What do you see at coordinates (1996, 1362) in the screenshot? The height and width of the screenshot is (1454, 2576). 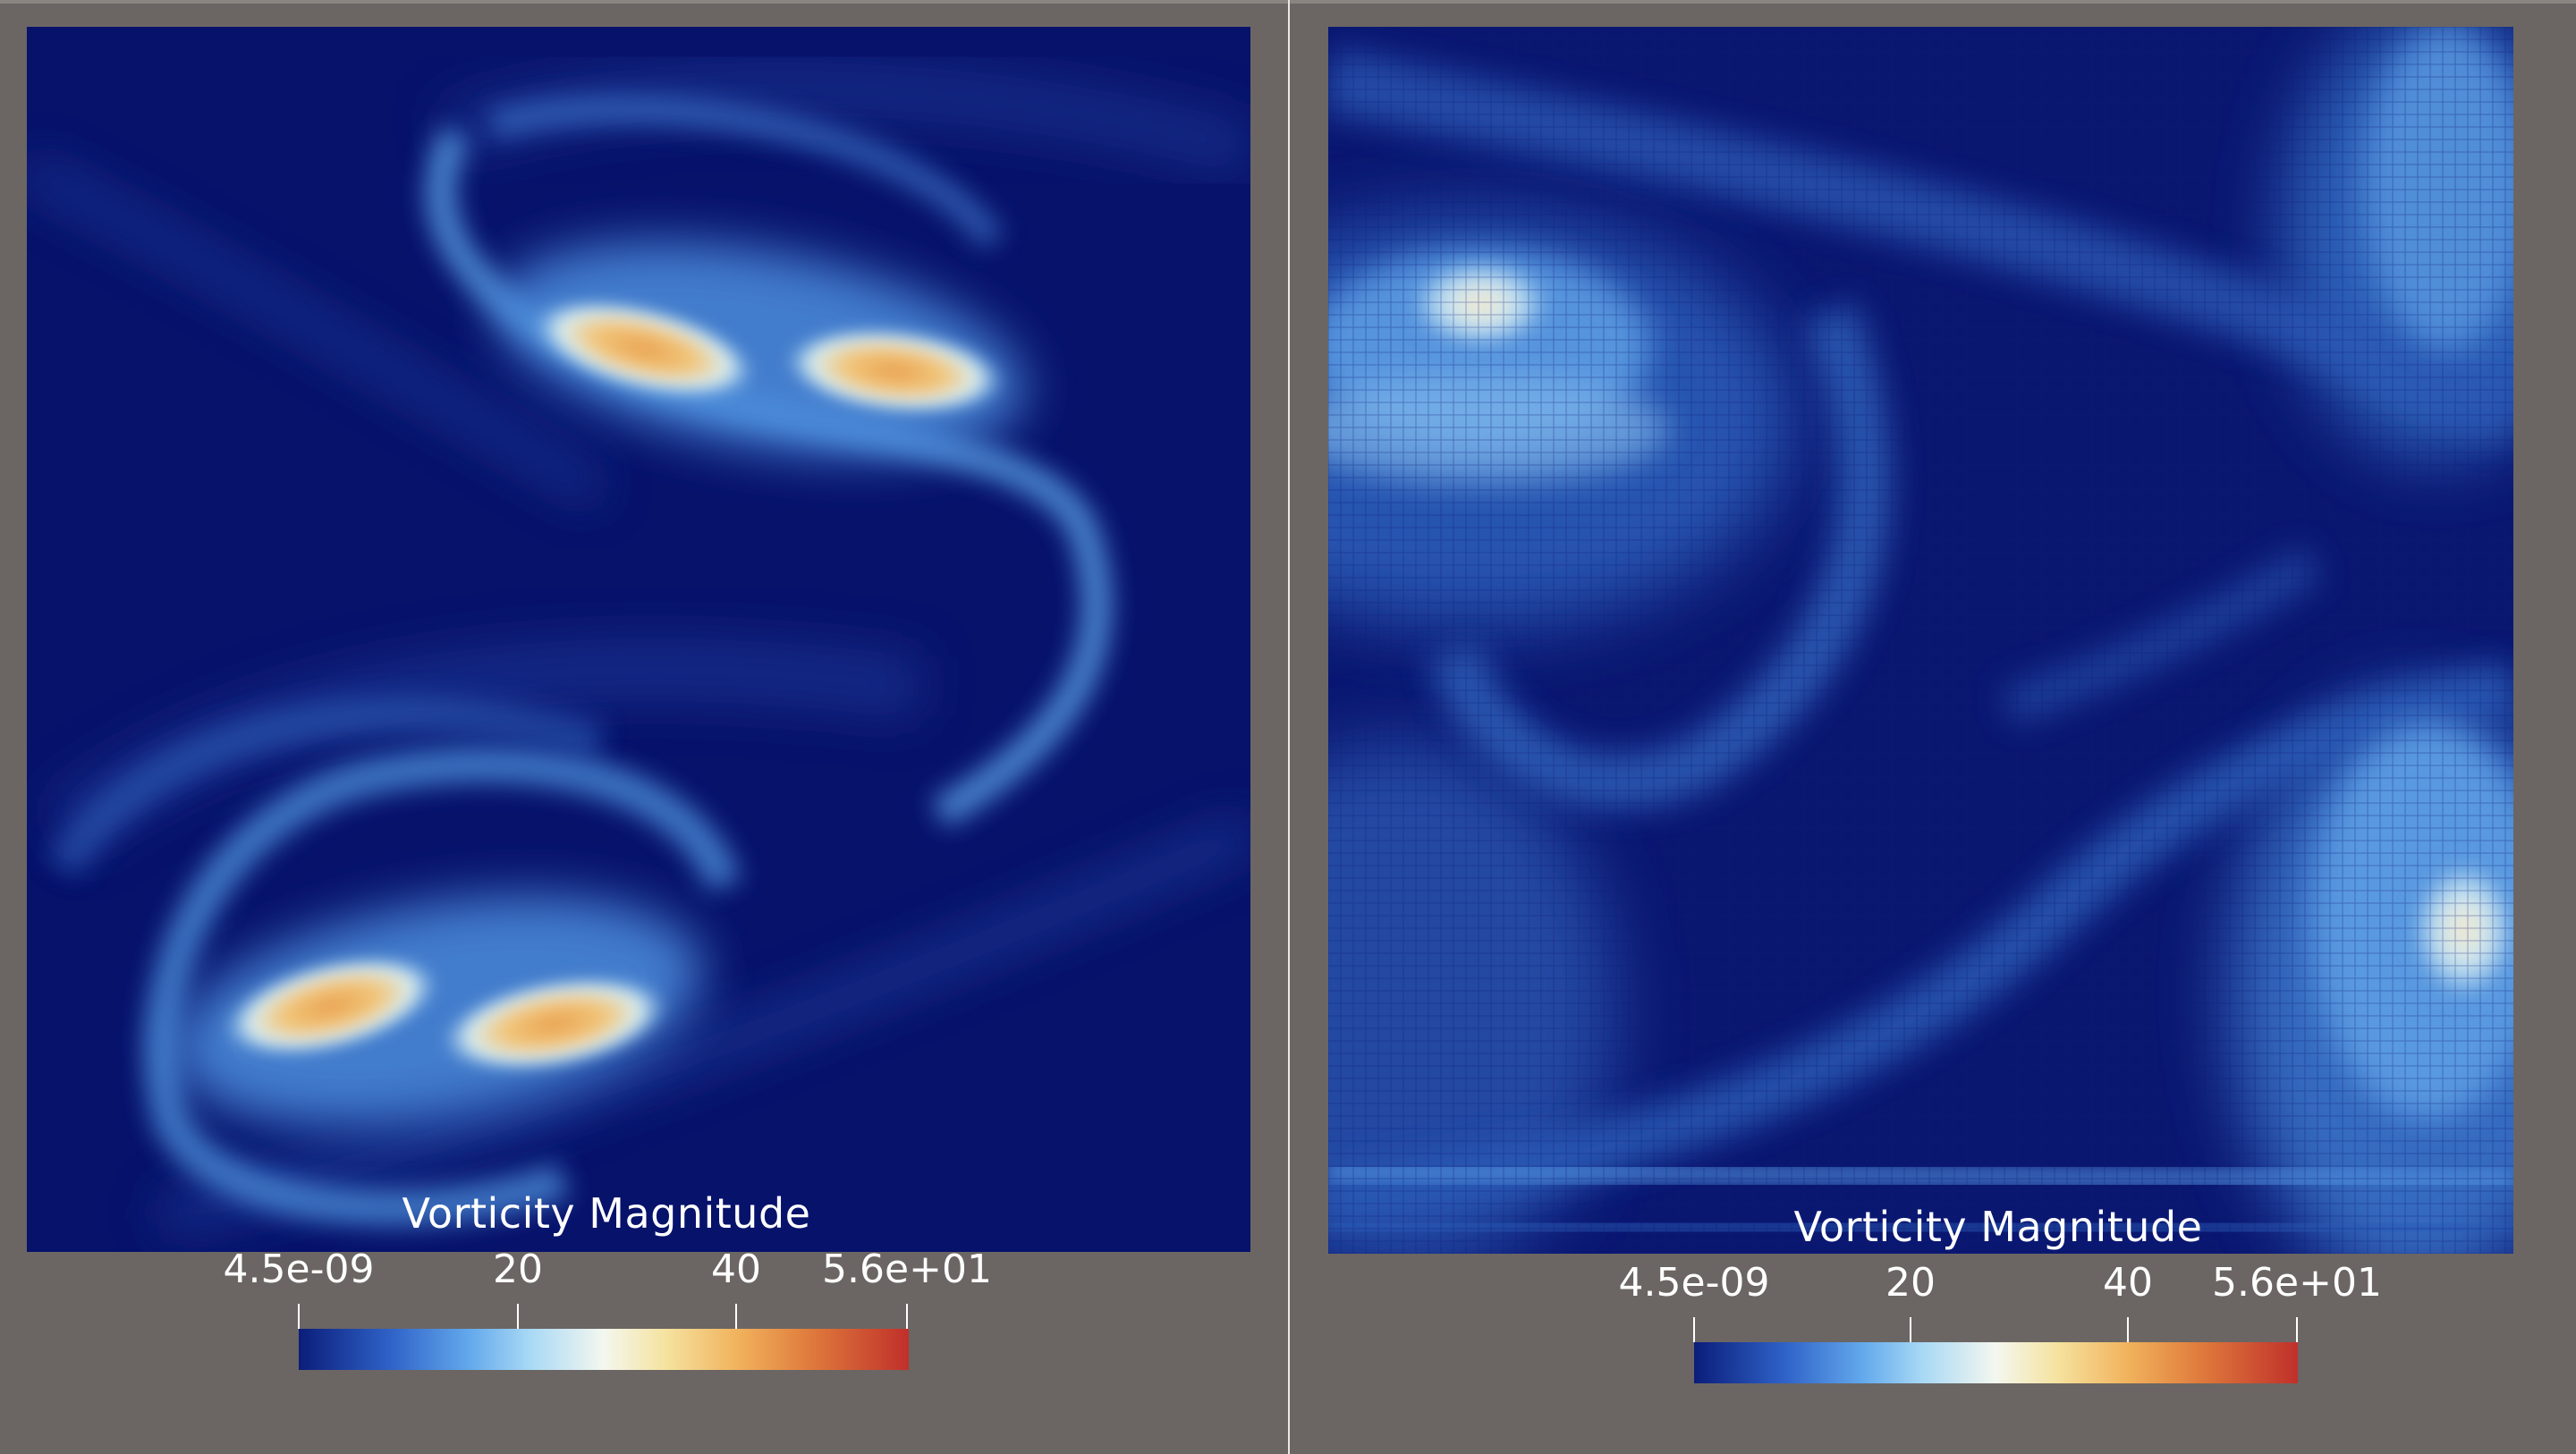 I see `colorbar-right` at bounding box center [1996, 1362].